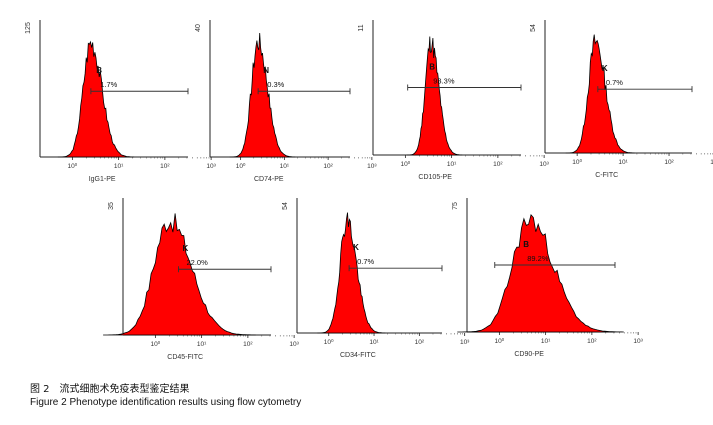 The width and height of the screenshot is (713, 425). What do you see at coordinates (529, 354) in the screenshot?
I see `x-axis-label: CD90-PE` at bounding box center [529, 354].